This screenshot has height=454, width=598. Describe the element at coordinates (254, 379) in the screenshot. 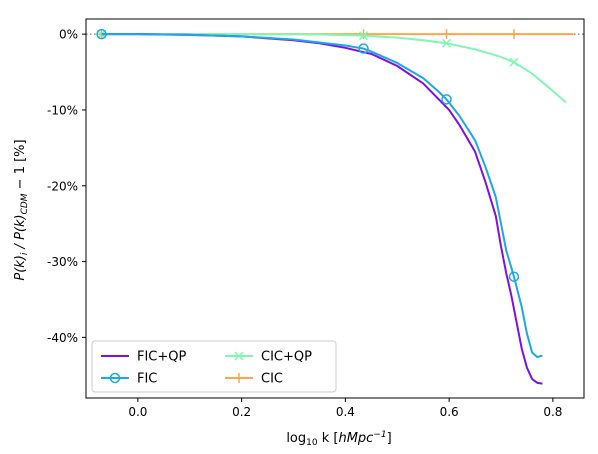

I see `legend-entry-cic: CIC` at that location.